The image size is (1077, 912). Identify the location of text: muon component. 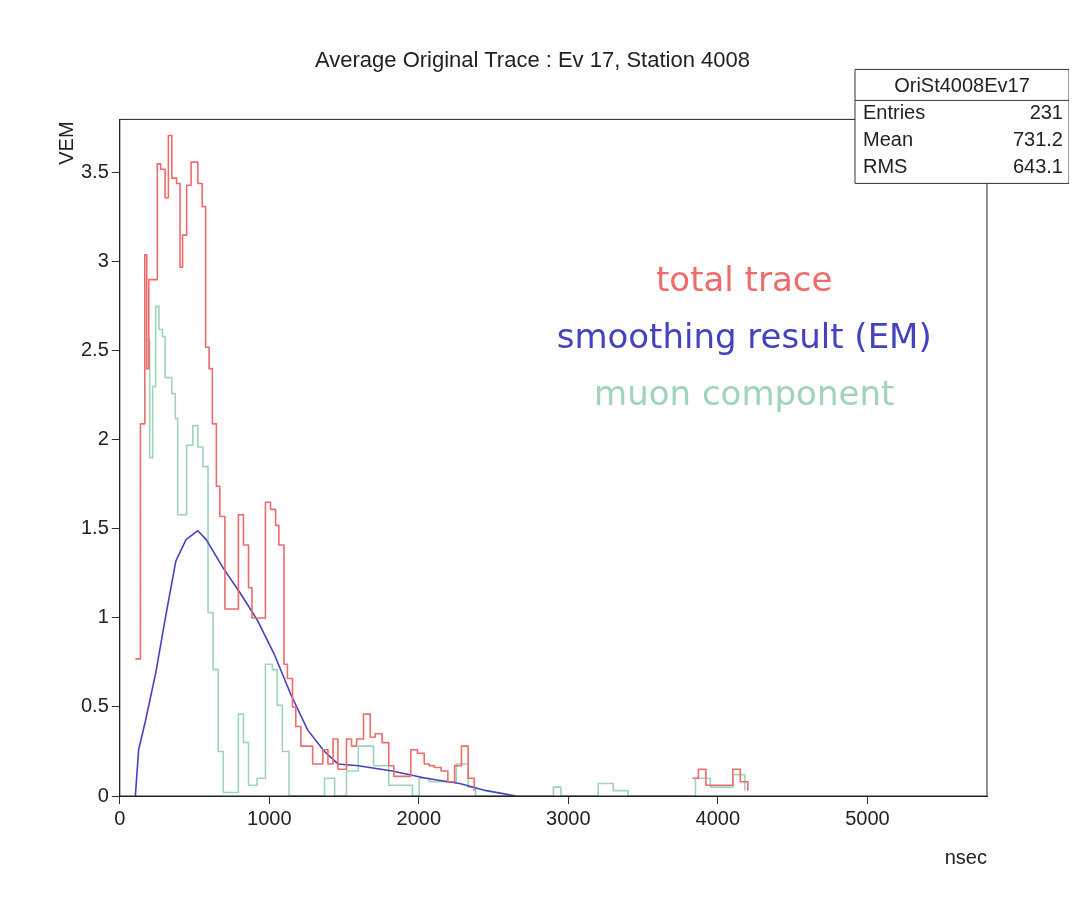
(744, 392).